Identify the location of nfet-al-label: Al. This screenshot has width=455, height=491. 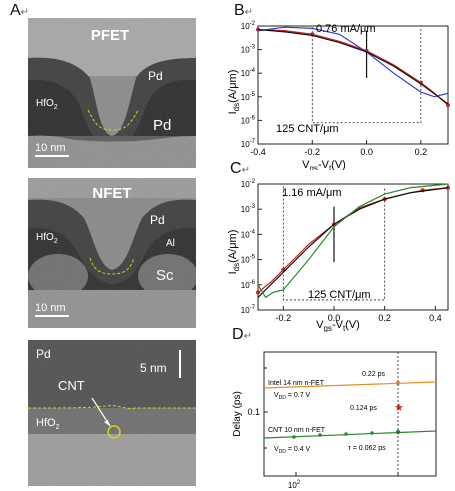
(170, 243).